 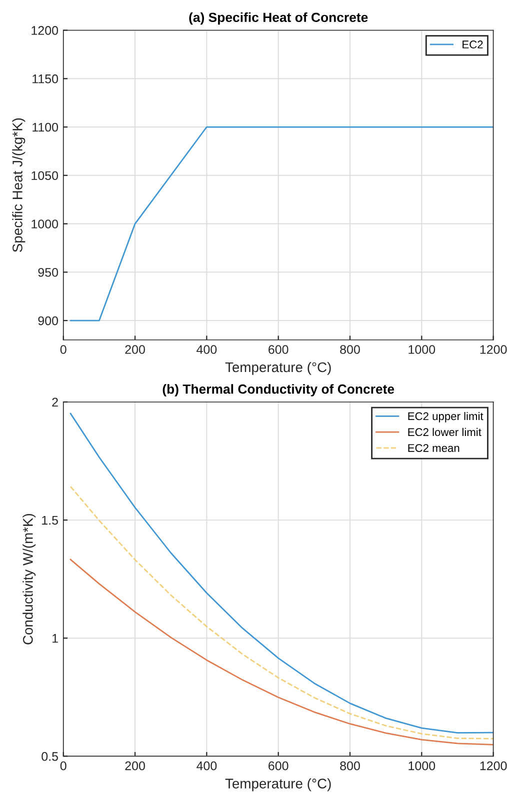 What do you see at coordinates (19, 185) in the screenshot?
I see `y-axis-title: Specific Heat J/(kg*K)` at bounding box center [19, 185].